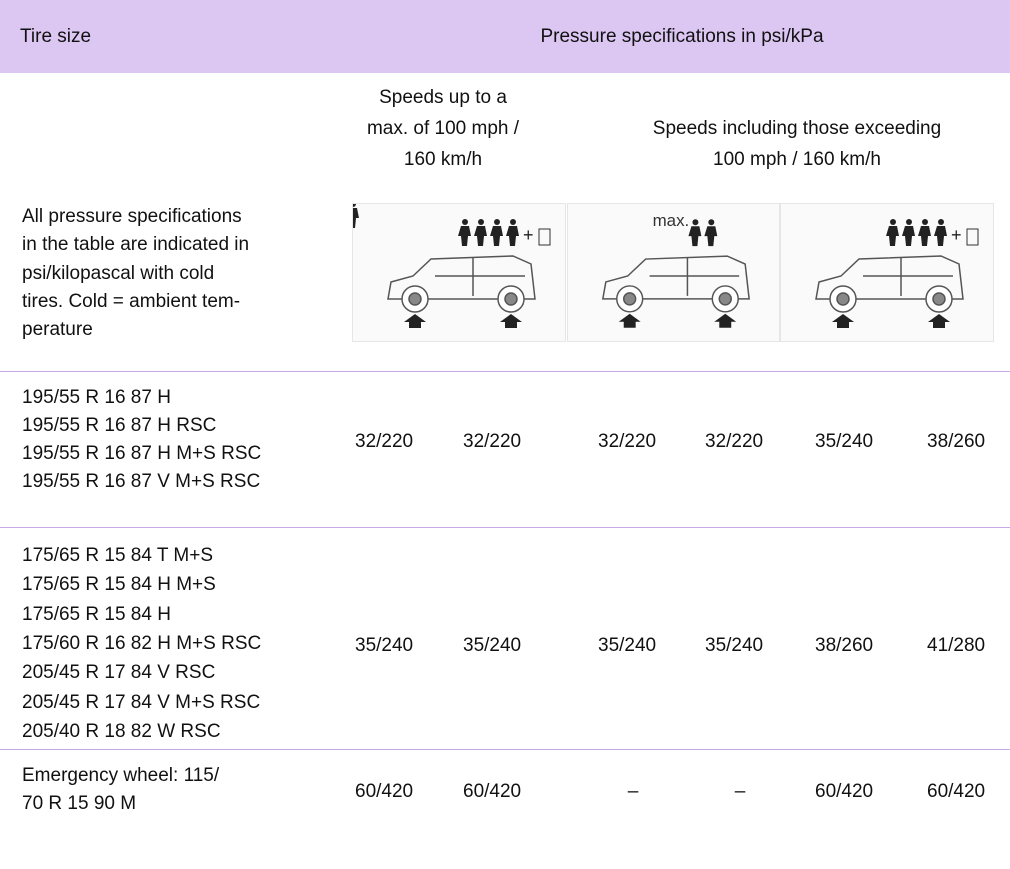 Image resolution: width=1010 pixels, height=869 pixels. Describe the element at coordinates (131, 301) in the screenshot. I see `note-line: tires. Cold = ambient tem-` at that location.